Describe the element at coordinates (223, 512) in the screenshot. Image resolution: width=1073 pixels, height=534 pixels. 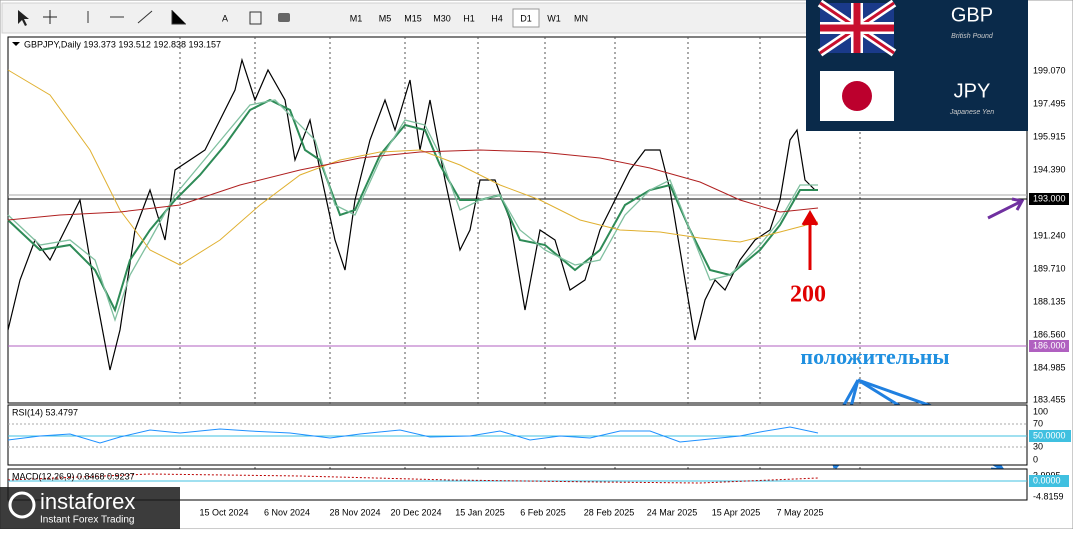
I see `date-label: 15 Oct 2024` at that location.